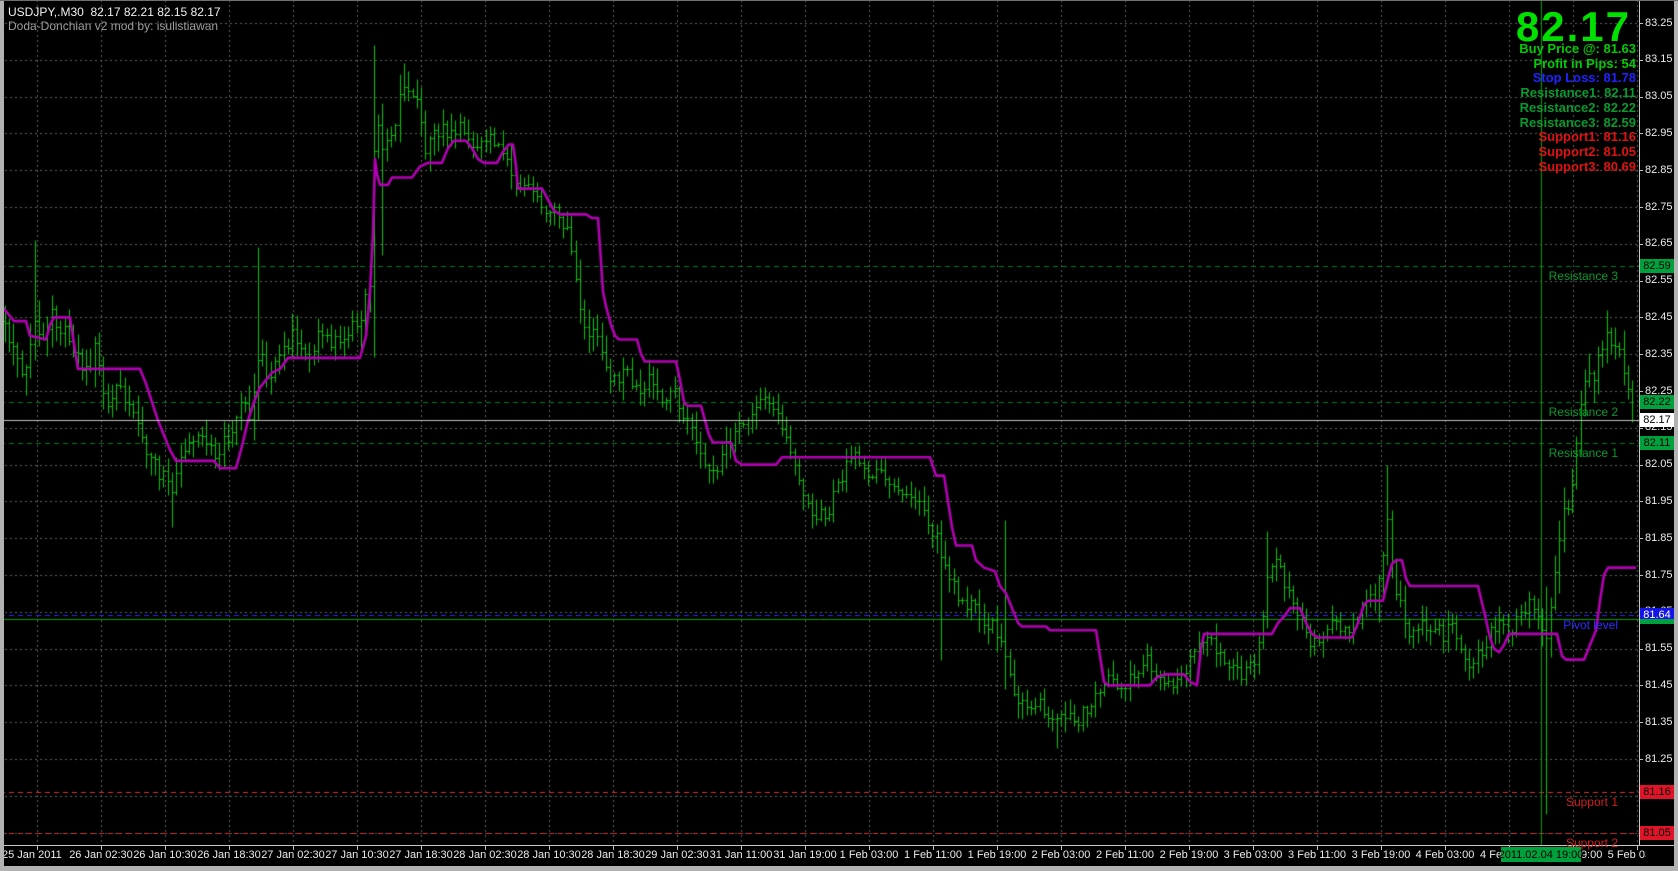 The height and width of the screenshot is (871, 1678). Describe the element at coordinates (293, 855) in the screenshot. I see `time-tick-label: 27 Jan 02:30` at that location.